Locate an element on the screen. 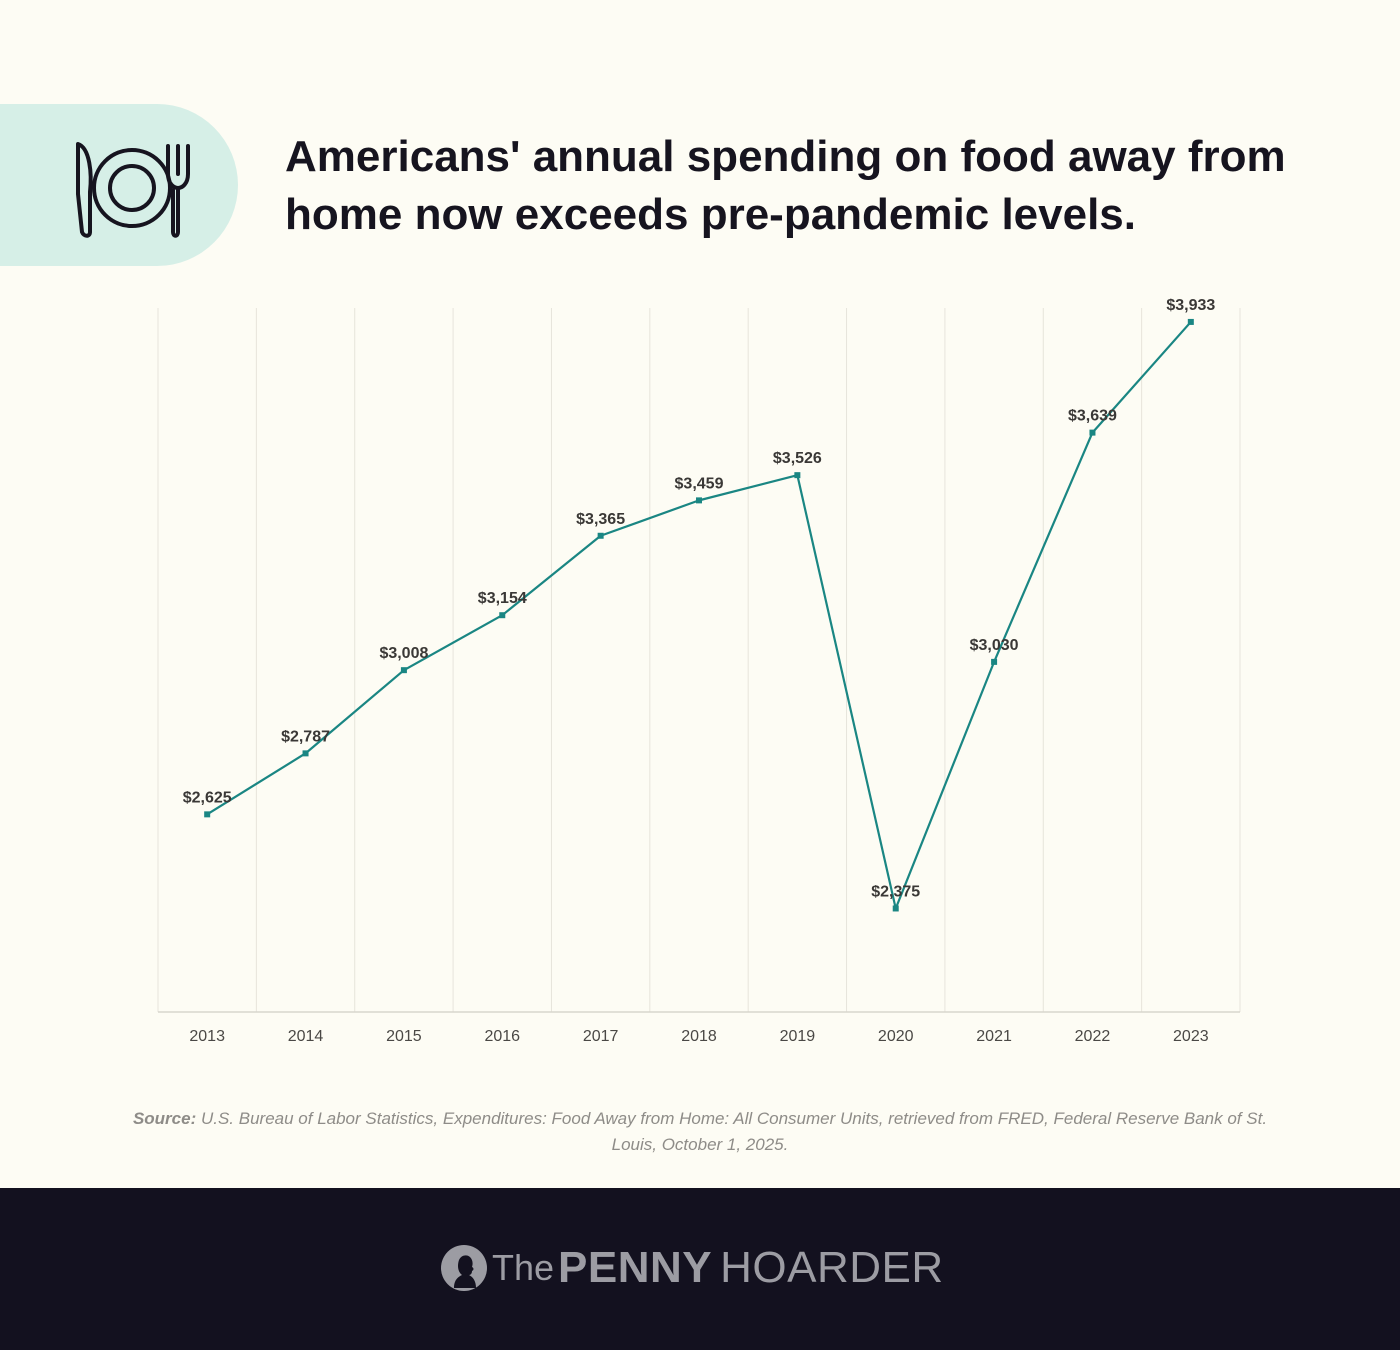  data-label: $3,459 is located at coordinates (699, 483).